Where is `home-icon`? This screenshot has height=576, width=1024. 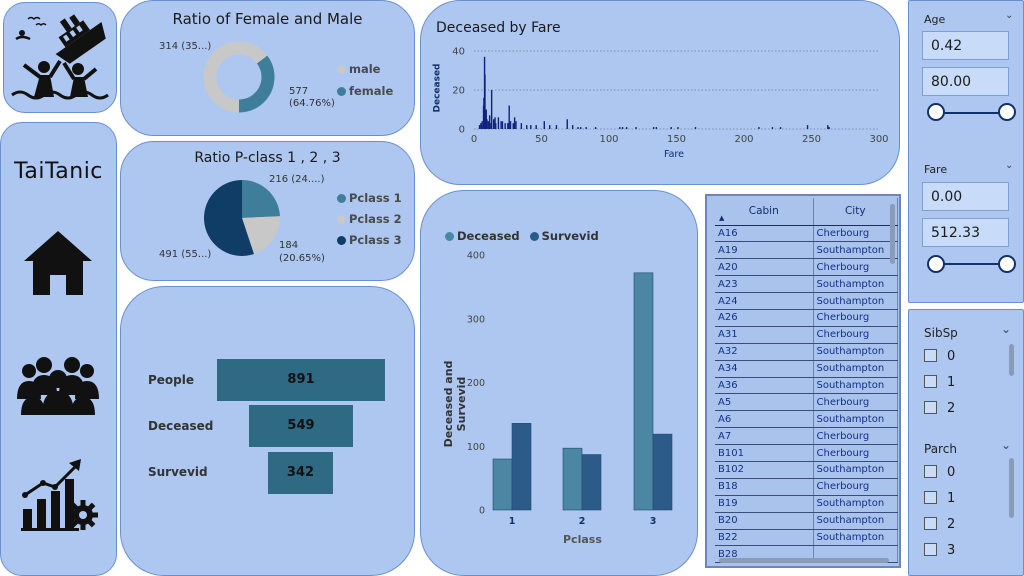
home-icon is located at coordinates (58, 263).